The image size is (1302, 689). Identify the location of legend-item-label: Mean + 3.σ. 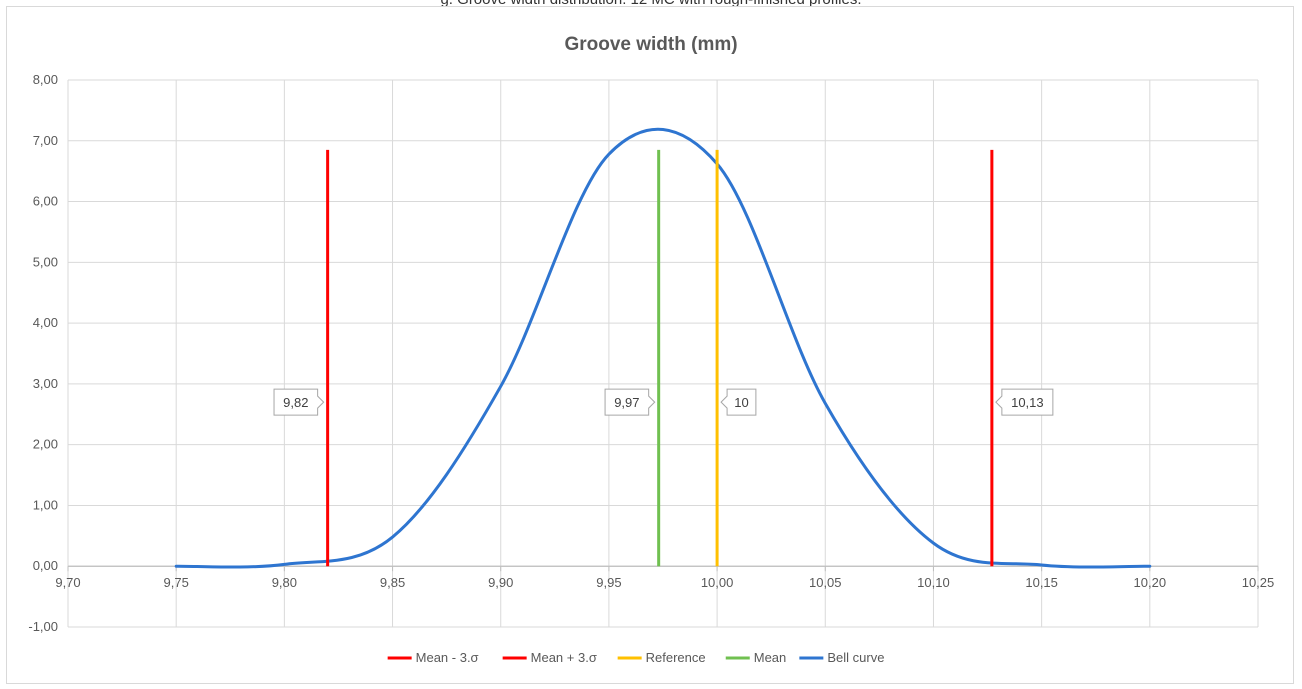
(564, 657).